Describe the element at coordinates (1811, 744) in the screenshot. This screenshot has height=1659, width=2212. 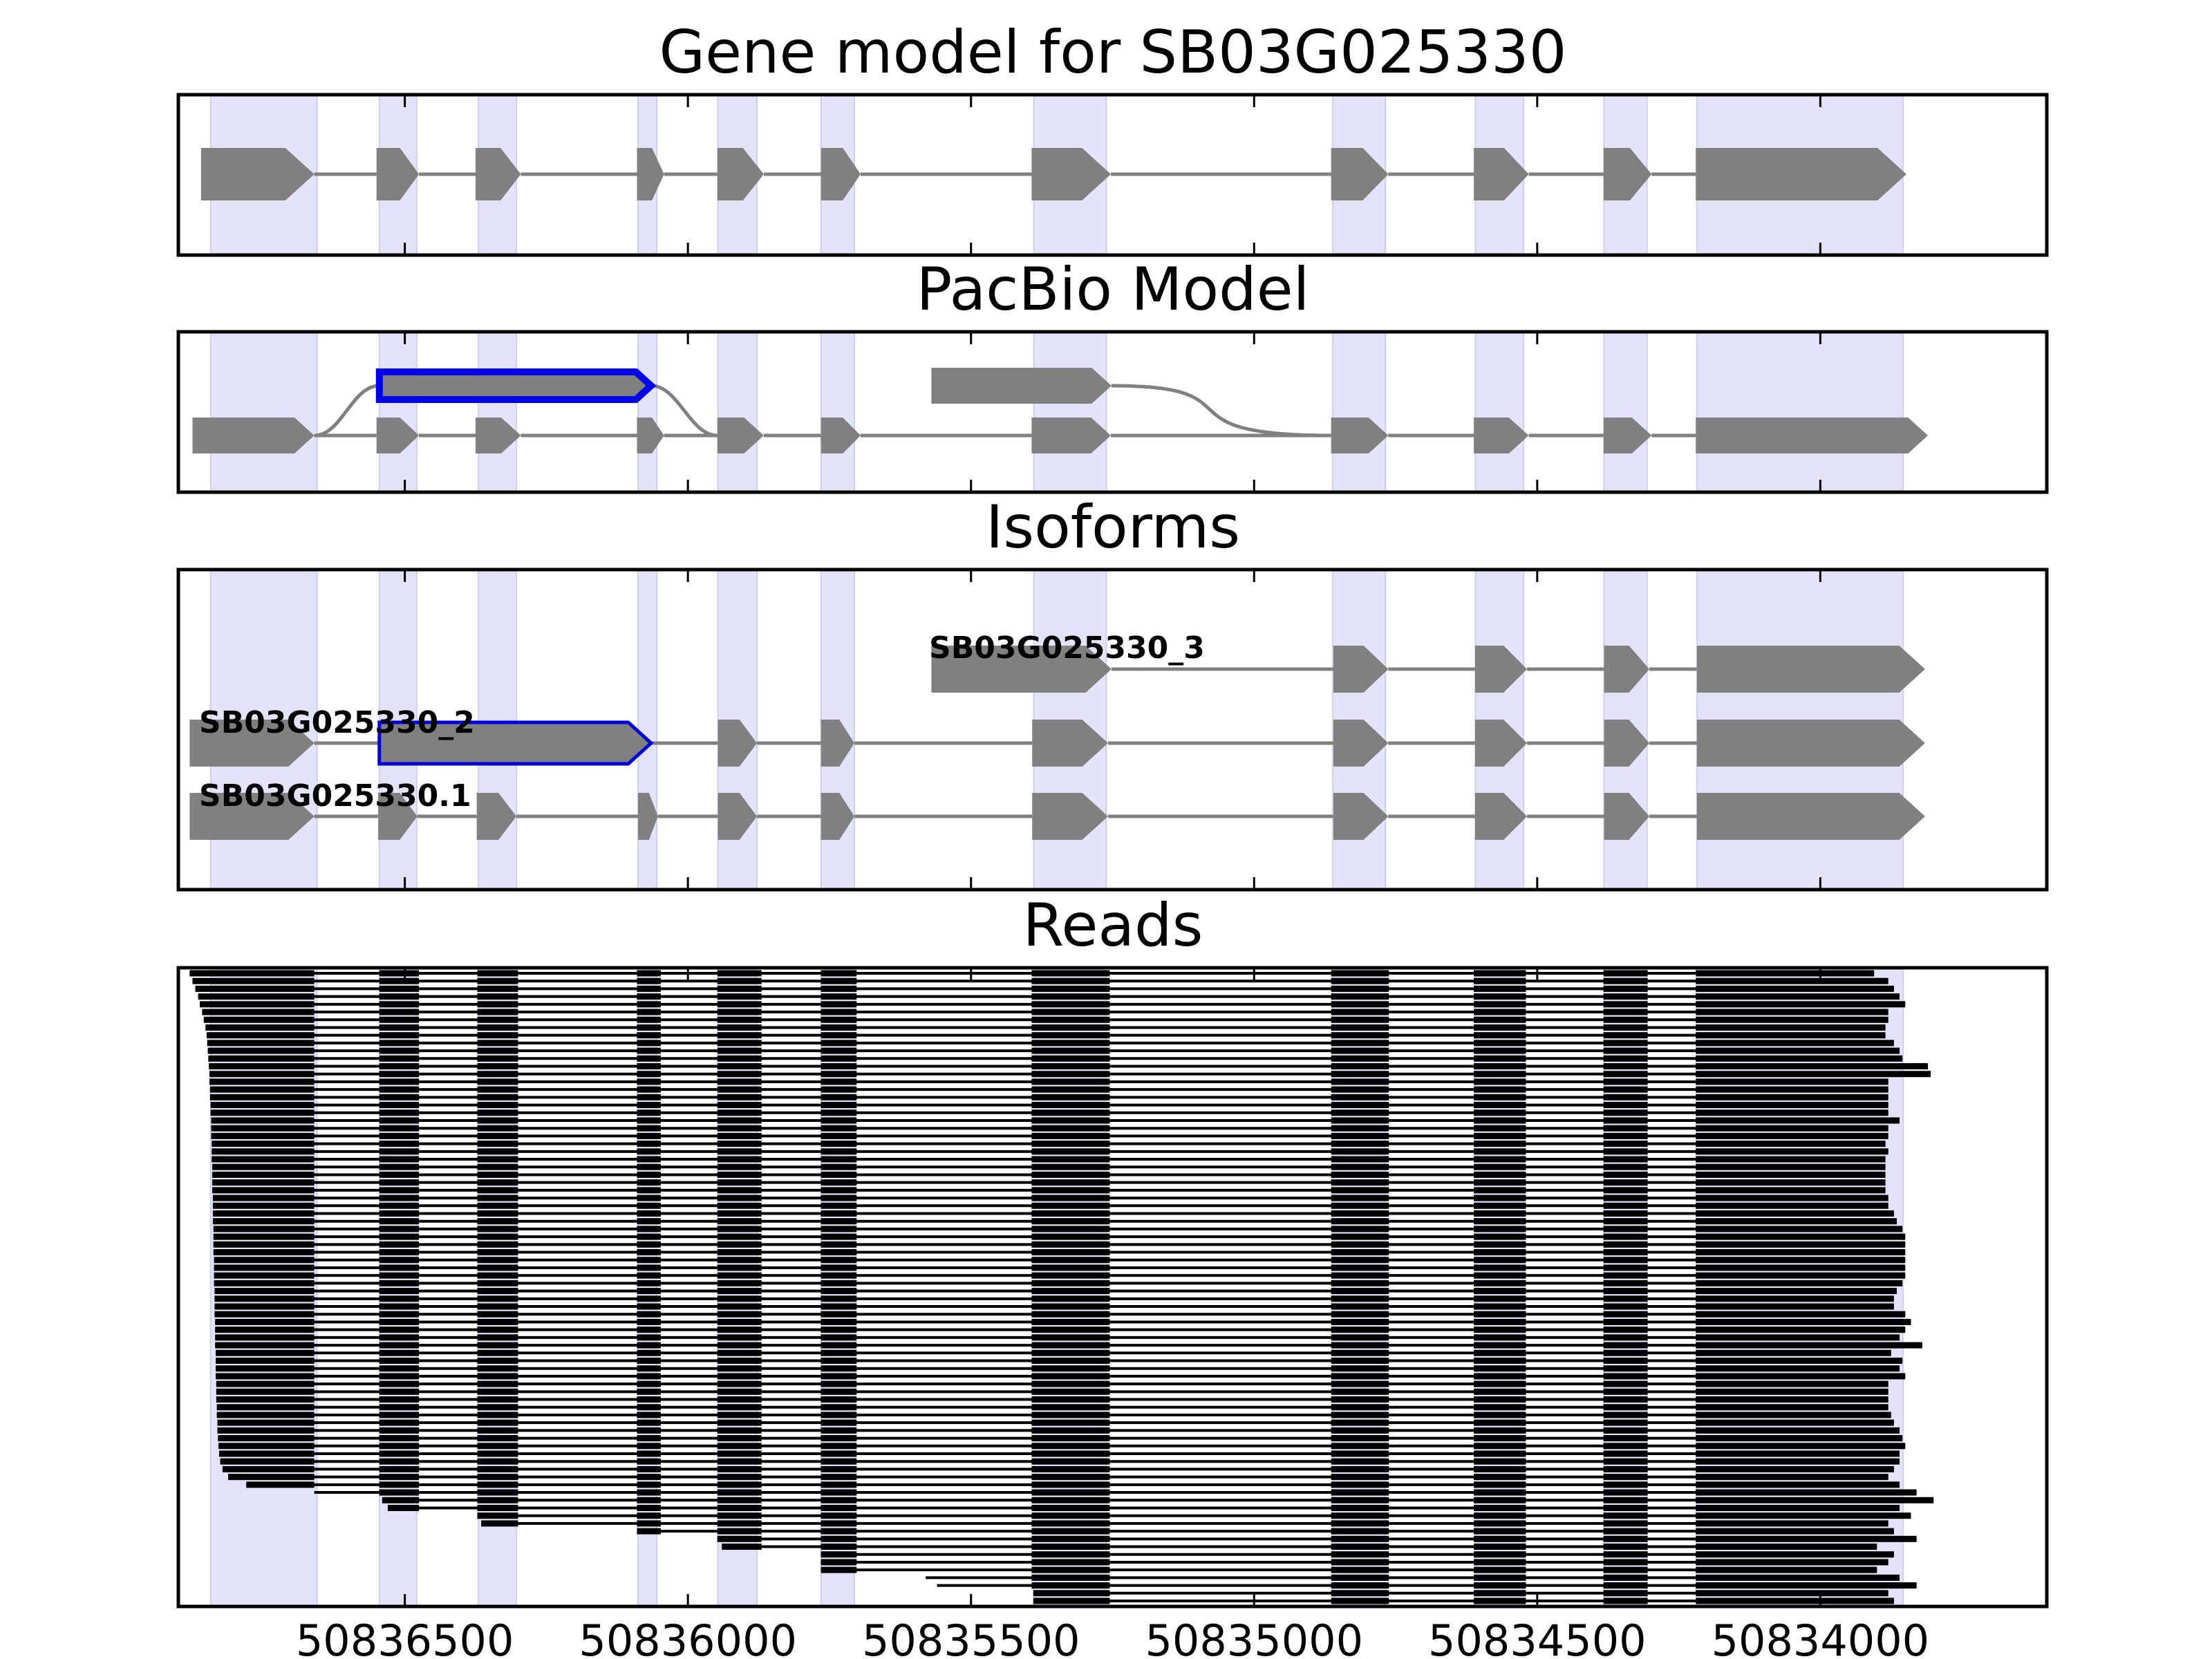
I see `isoform-exon` at that location.